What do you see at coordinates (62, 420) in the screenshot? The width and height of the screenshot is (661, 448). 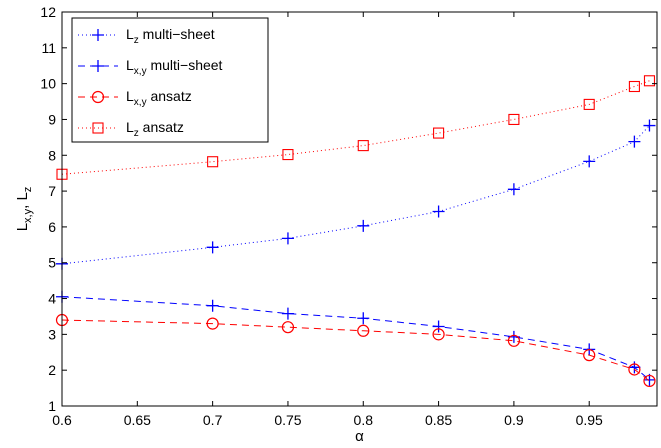 I see `x-tick-label: 0.6` at bounding box center [62, 420].